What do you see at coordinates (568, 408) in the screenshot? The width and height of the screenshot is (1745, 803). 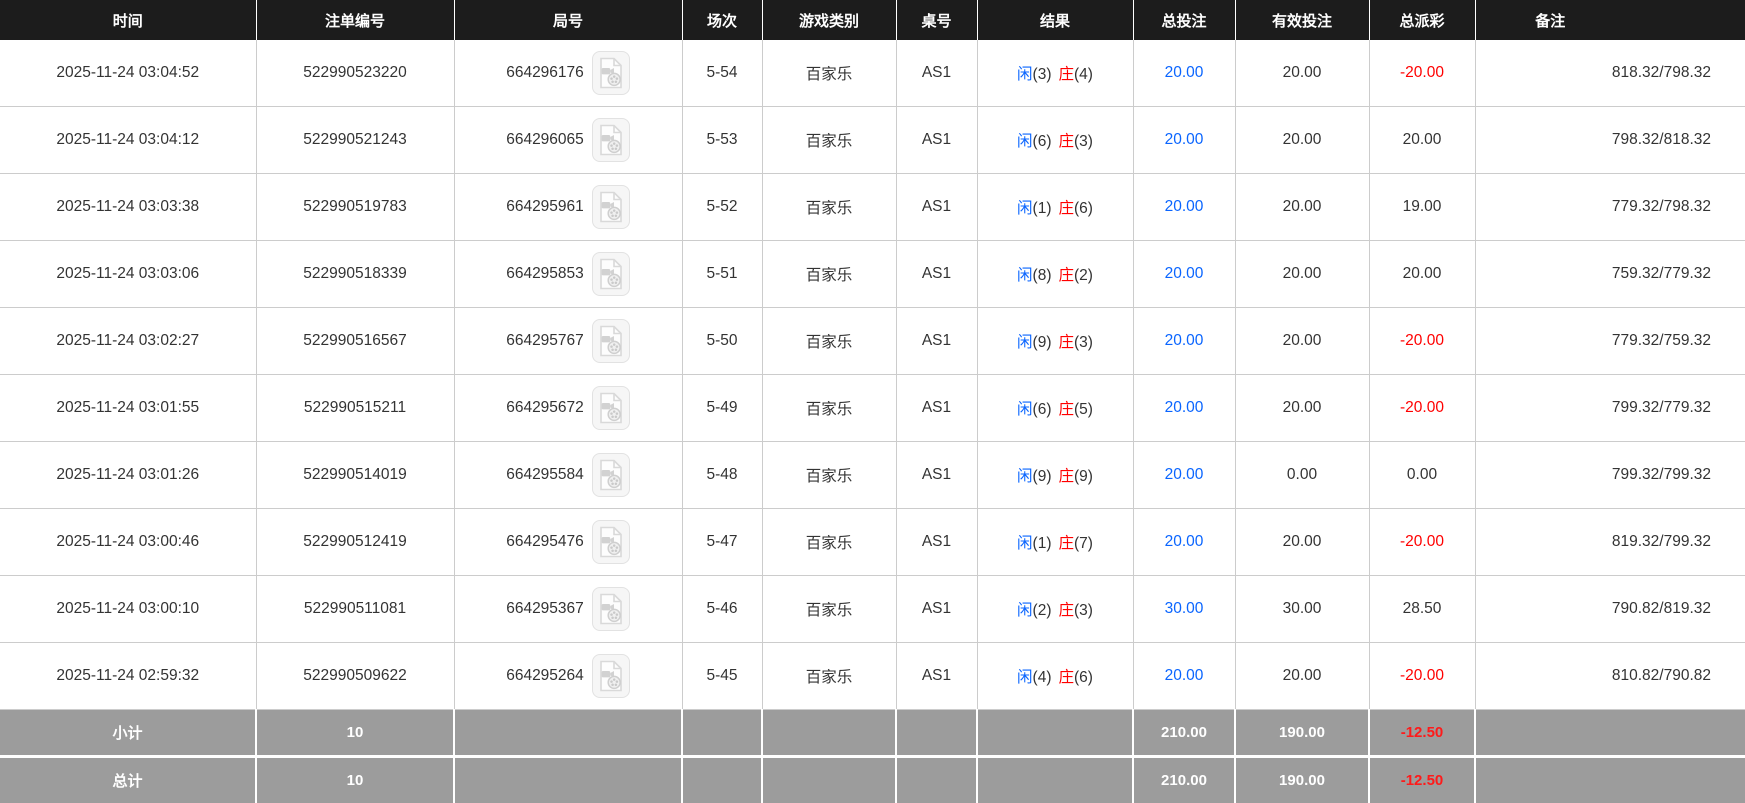 I see `cell-game-id: 664295672` at bounding box center [568, 408].